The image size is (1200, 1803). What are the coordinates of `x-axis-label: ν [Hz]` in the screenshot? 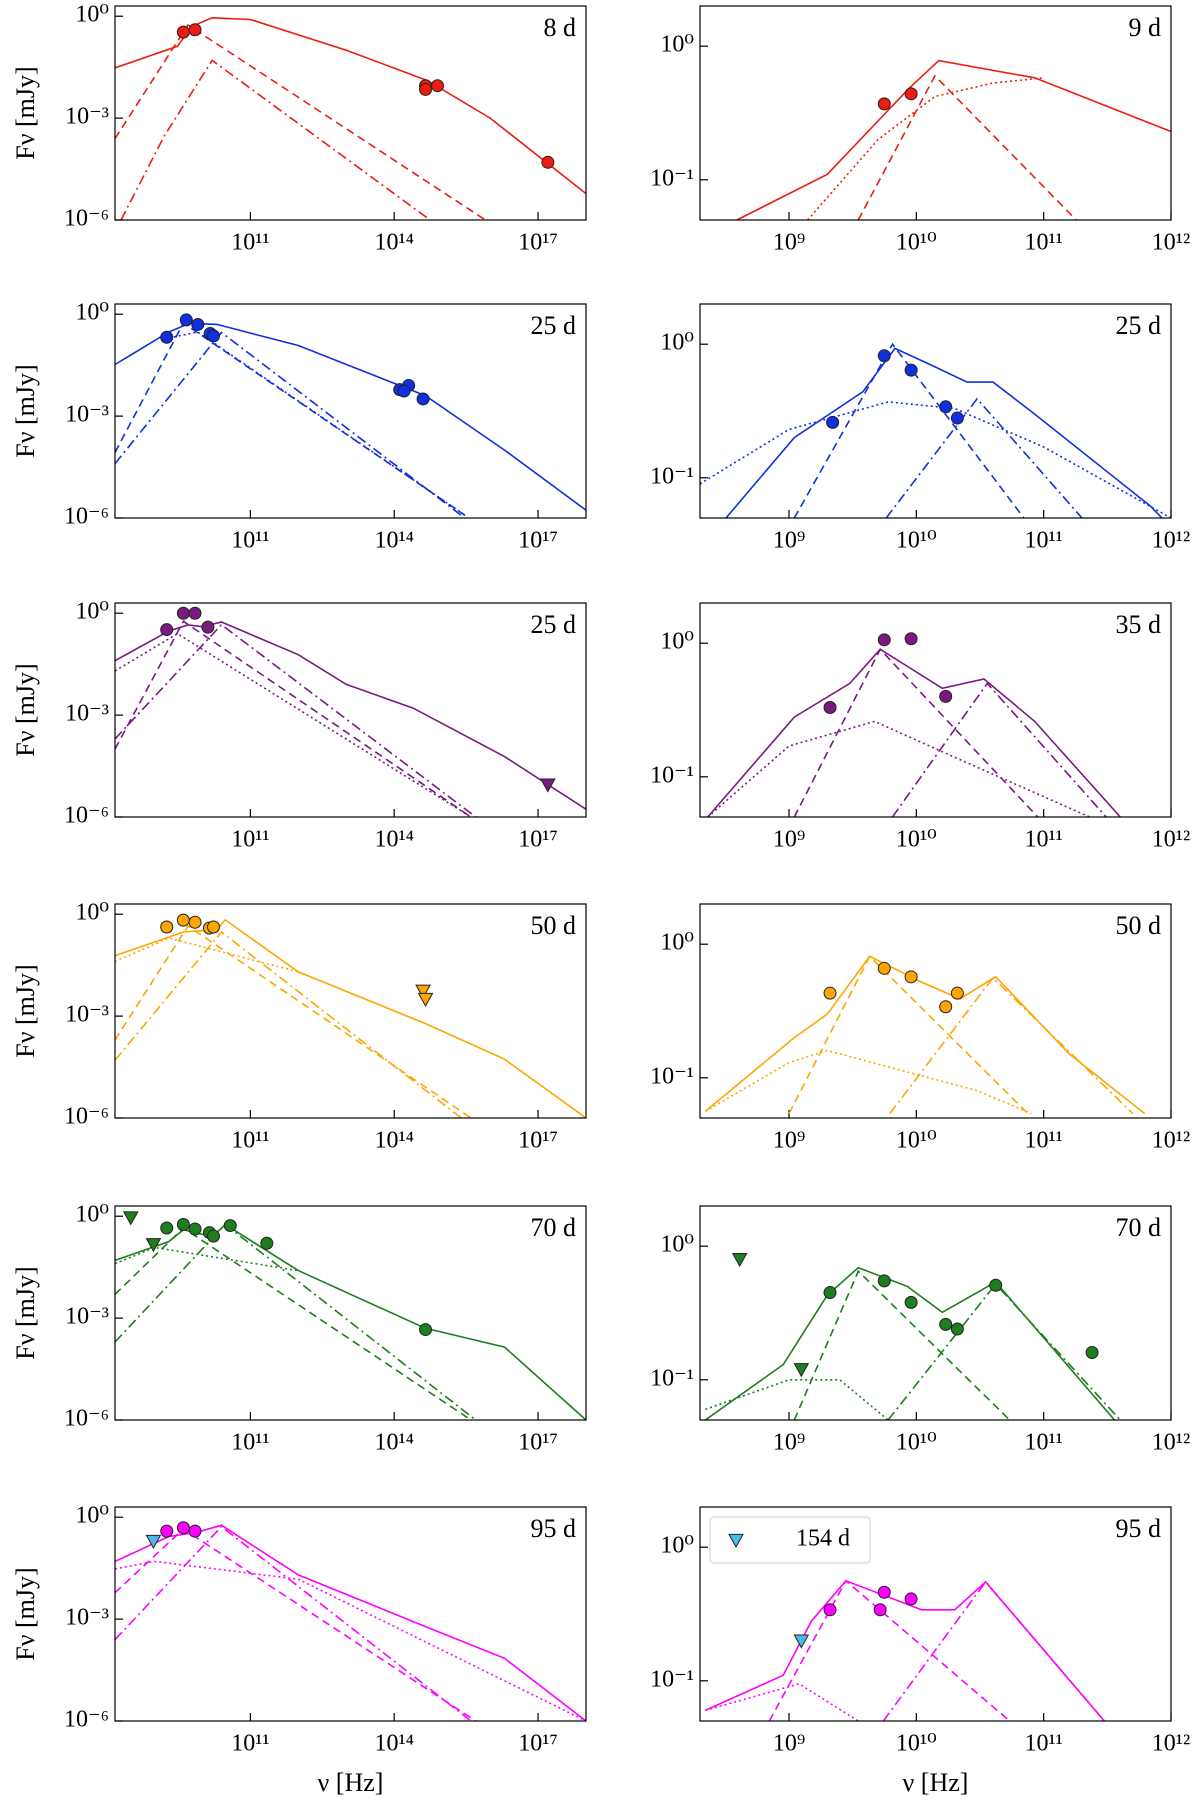 It's located at (351, 1782).